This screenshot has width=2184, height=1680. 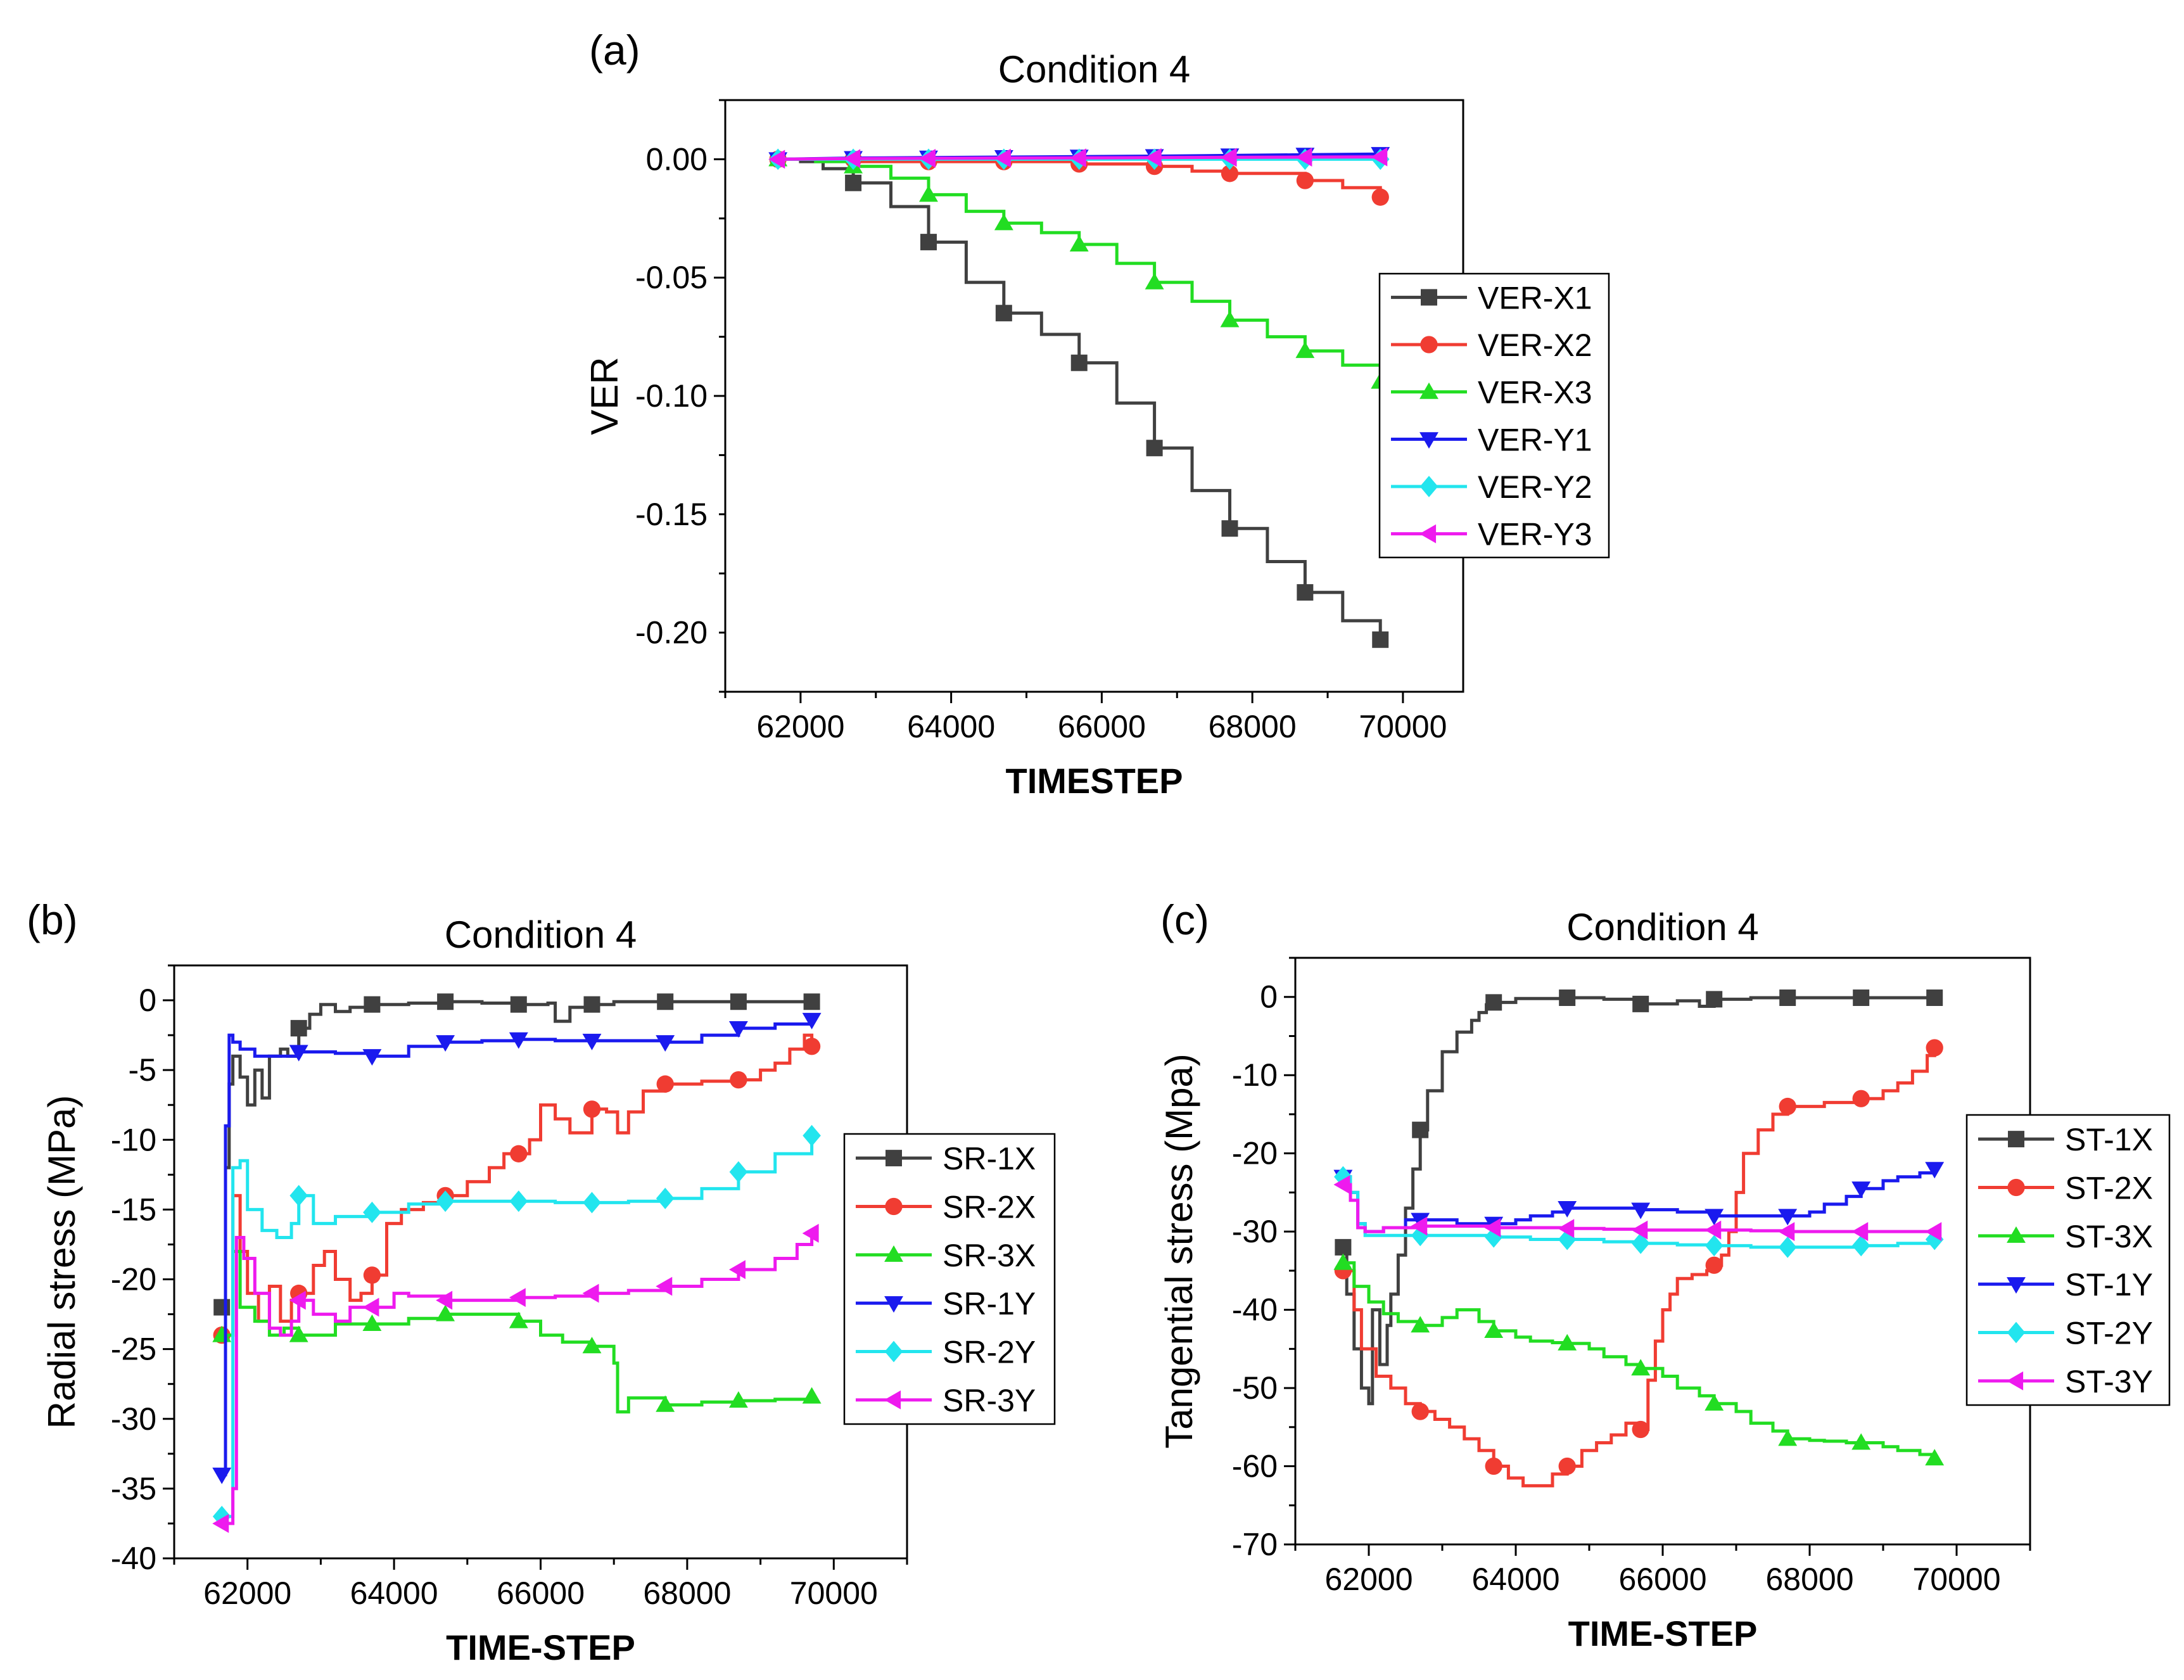 What do you see at coordinates (989, 1207) in the screenshot?
I see `legend-label: SR-2X` at bounding box center [989, 1207].